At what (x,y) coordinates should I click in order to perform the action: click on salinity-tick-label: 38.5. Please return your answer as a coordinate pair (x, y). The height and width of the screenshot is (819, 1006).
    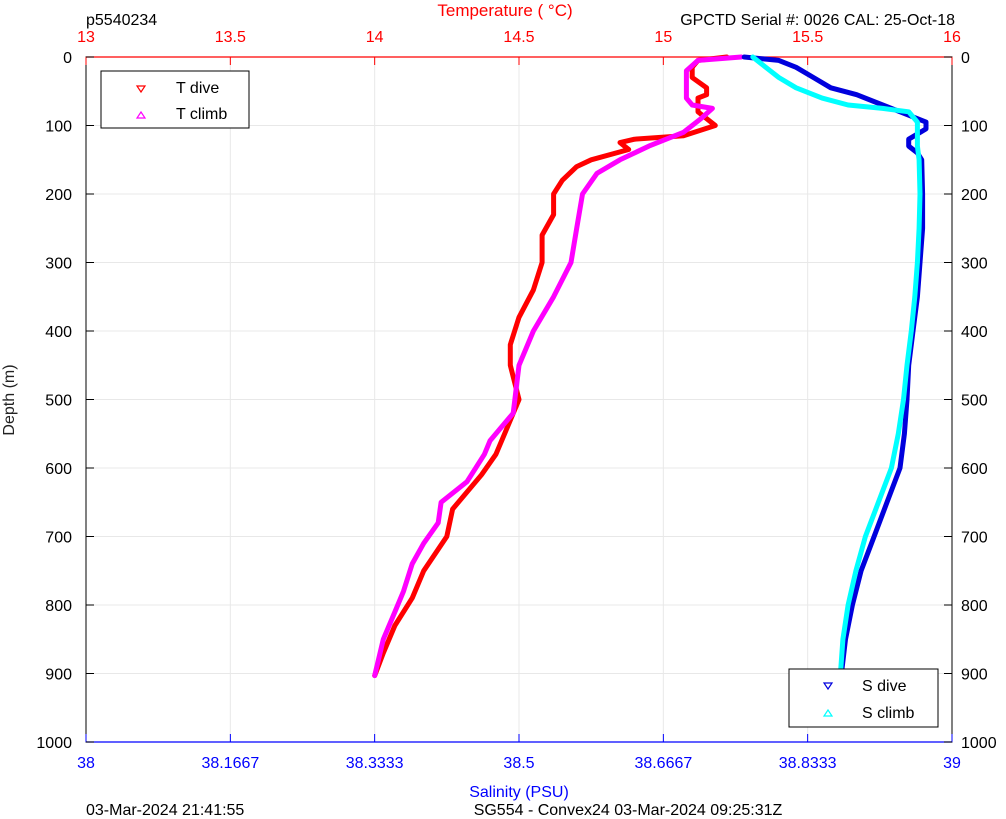
    Looking at the image, I should click on (518, 763).